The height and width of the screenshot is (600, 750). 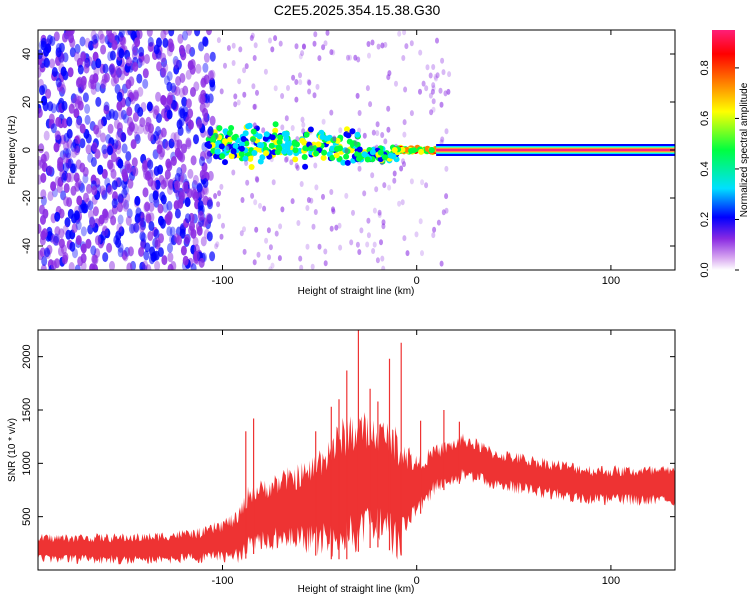 What do you see at coordinates (417, 581) in the screenshot?
I see `snr-x-tick-label: 0` at bounding box center [417, 581].